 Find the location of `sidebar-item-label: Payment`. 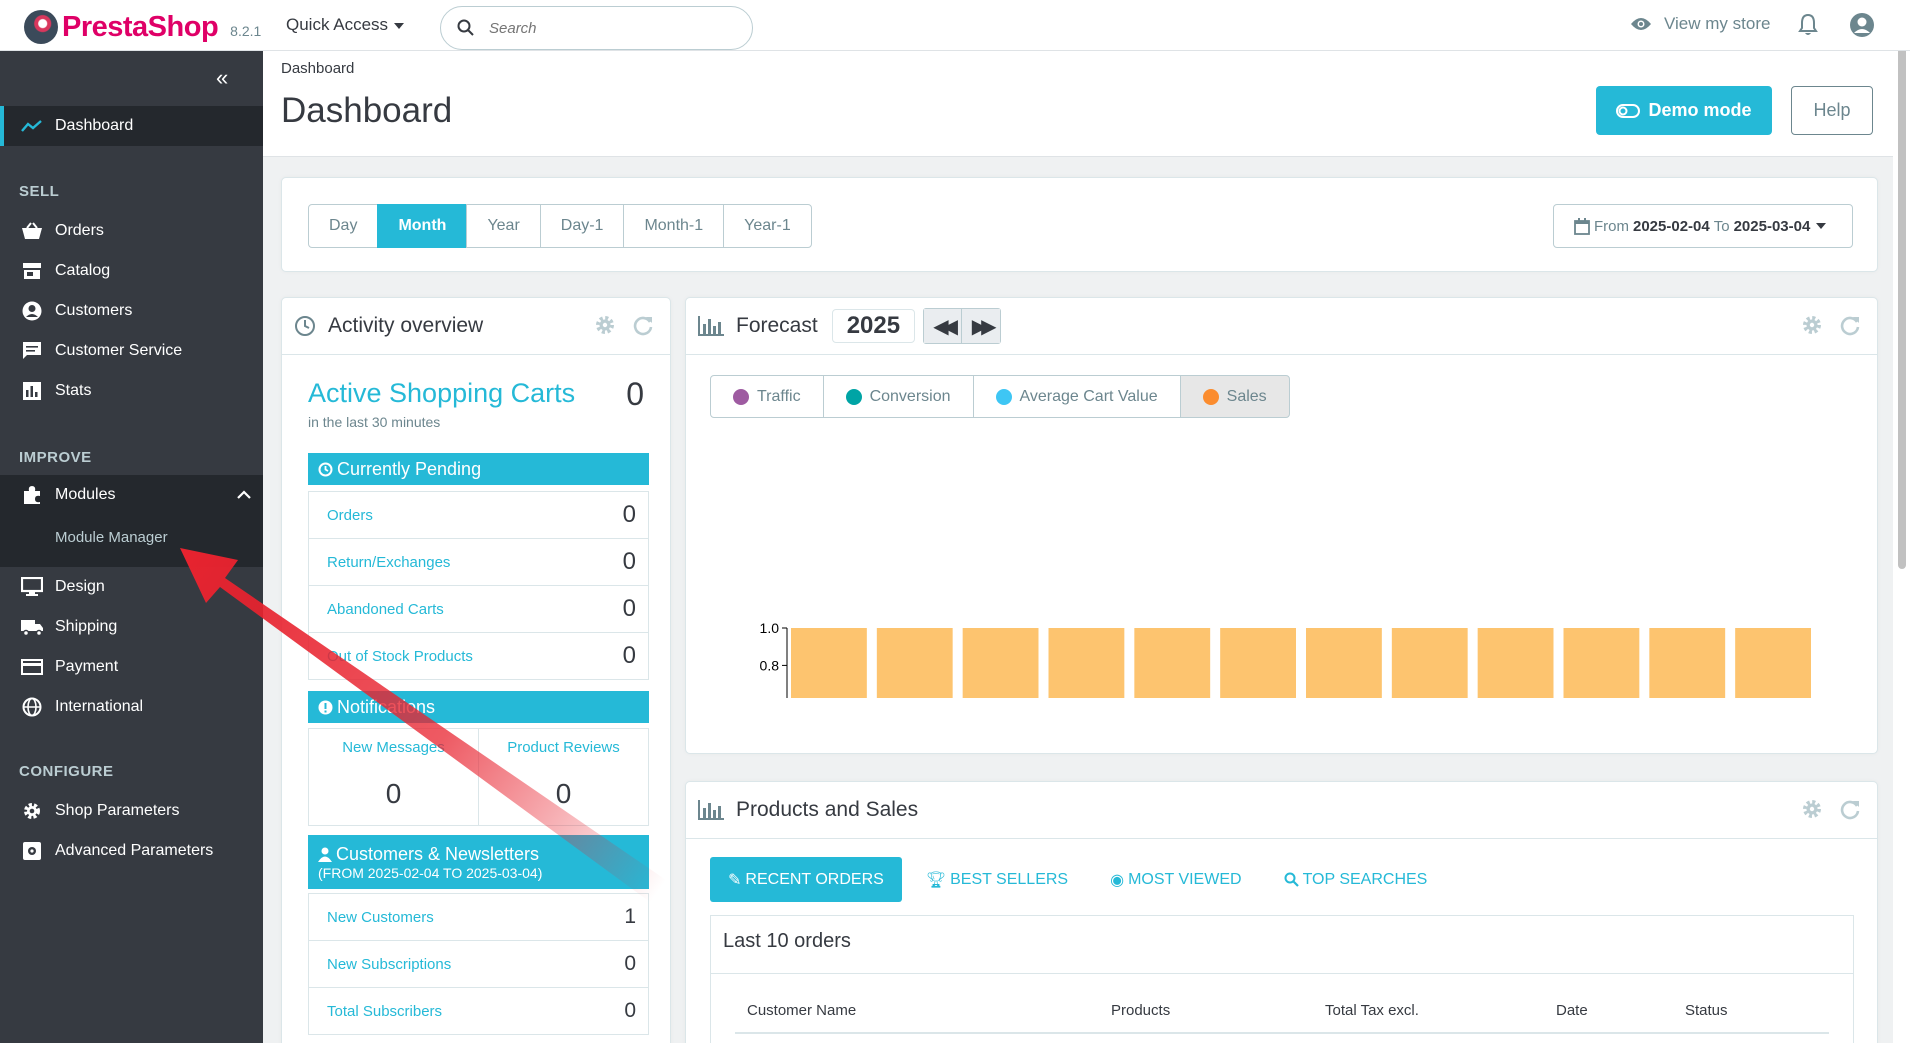

sidebar-item-label: Payment is located at coordinates (87, 666).